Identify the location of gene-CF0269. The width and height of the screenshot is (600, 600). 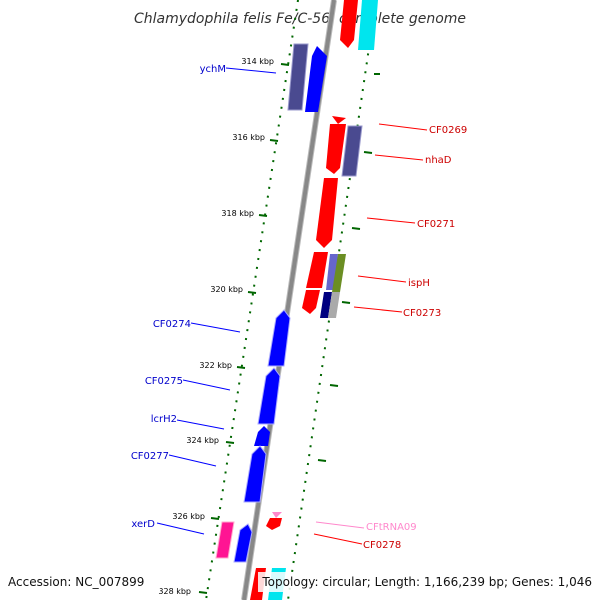
(339, 120).